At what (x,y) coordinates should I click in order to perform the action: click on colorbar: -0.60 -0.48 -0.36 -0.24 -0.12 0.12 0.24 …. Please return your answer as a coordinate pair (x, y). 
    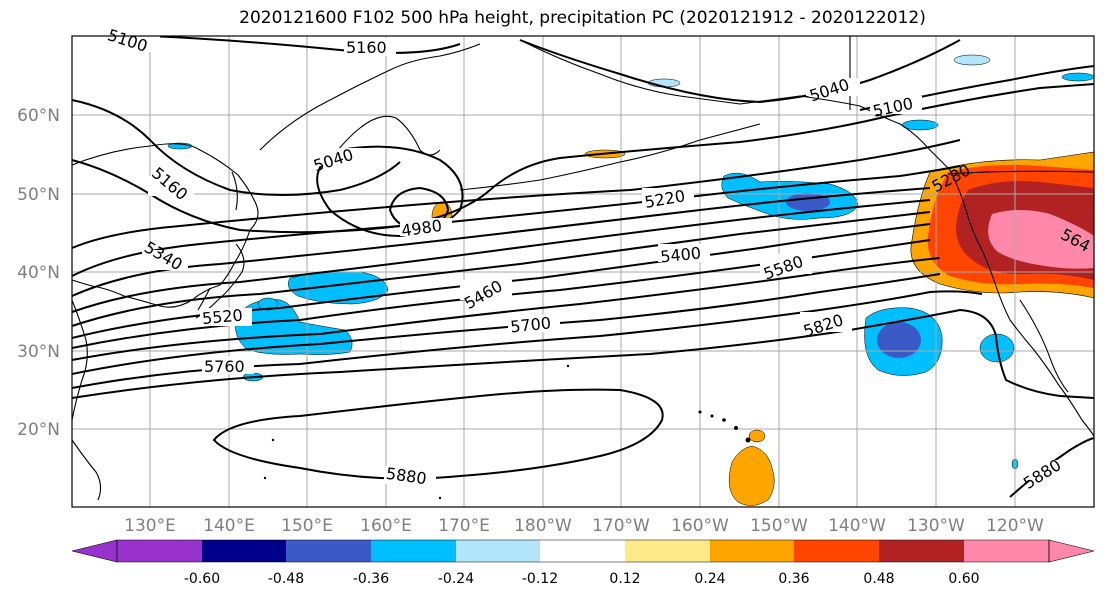
    Looking at the image, I should click on (583, 563).